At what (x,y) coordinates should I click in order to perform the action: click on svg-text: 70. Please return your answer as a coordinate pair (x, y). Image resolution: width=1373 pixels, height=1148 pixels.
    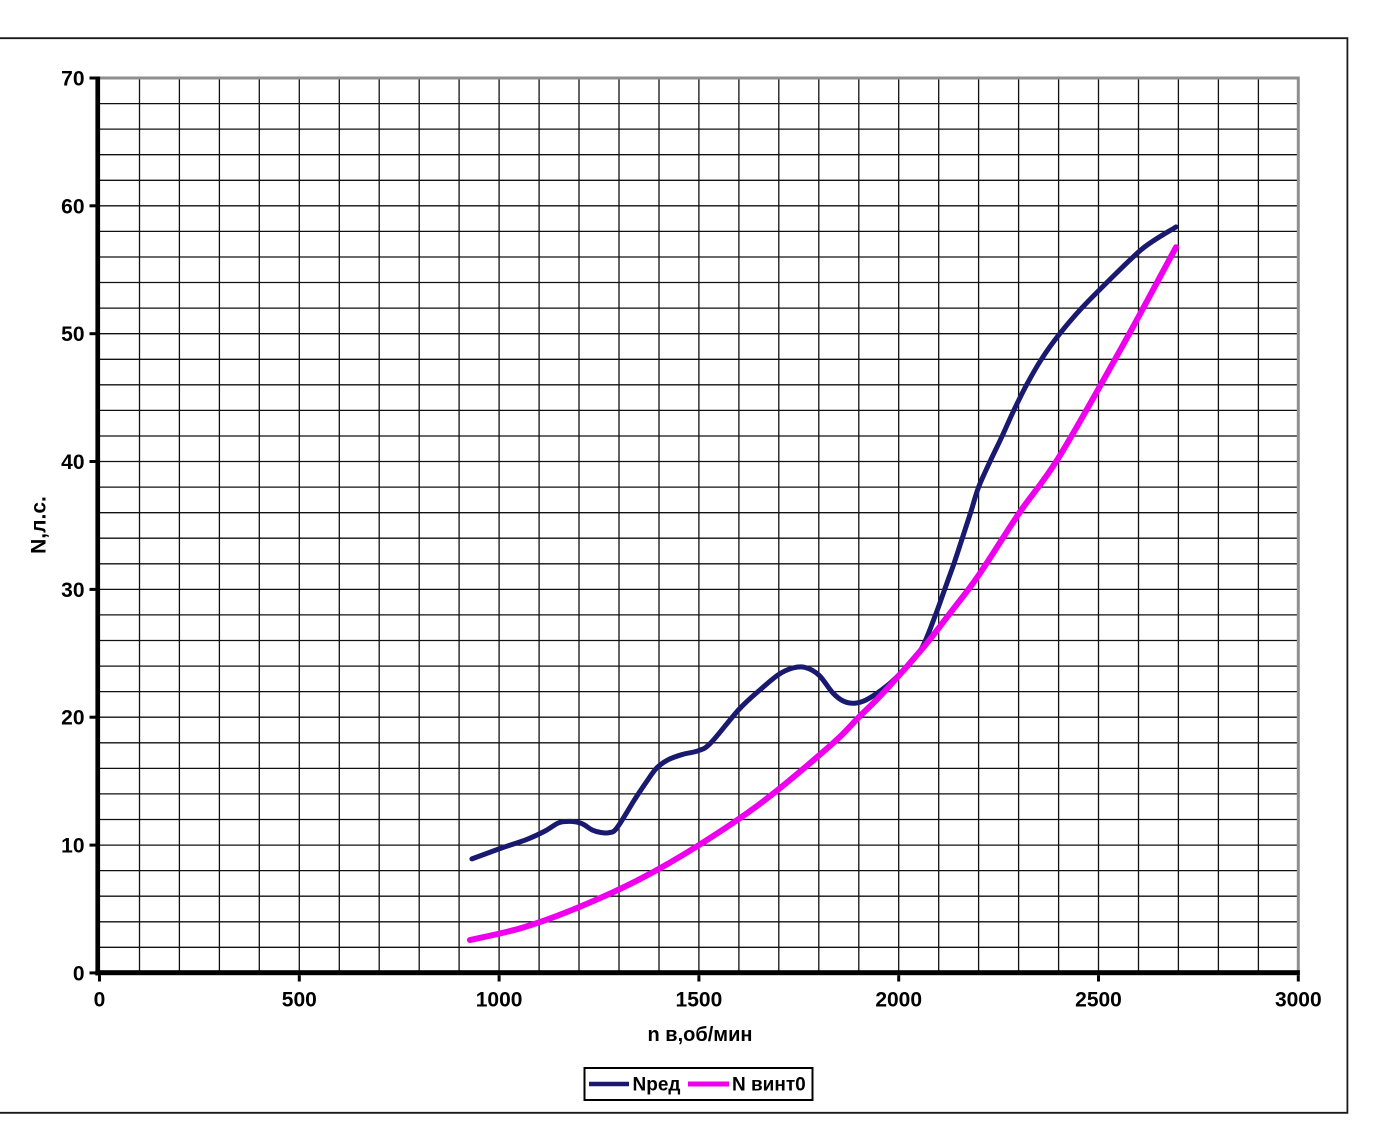
    Looking at the image, I should click on (72, 79).